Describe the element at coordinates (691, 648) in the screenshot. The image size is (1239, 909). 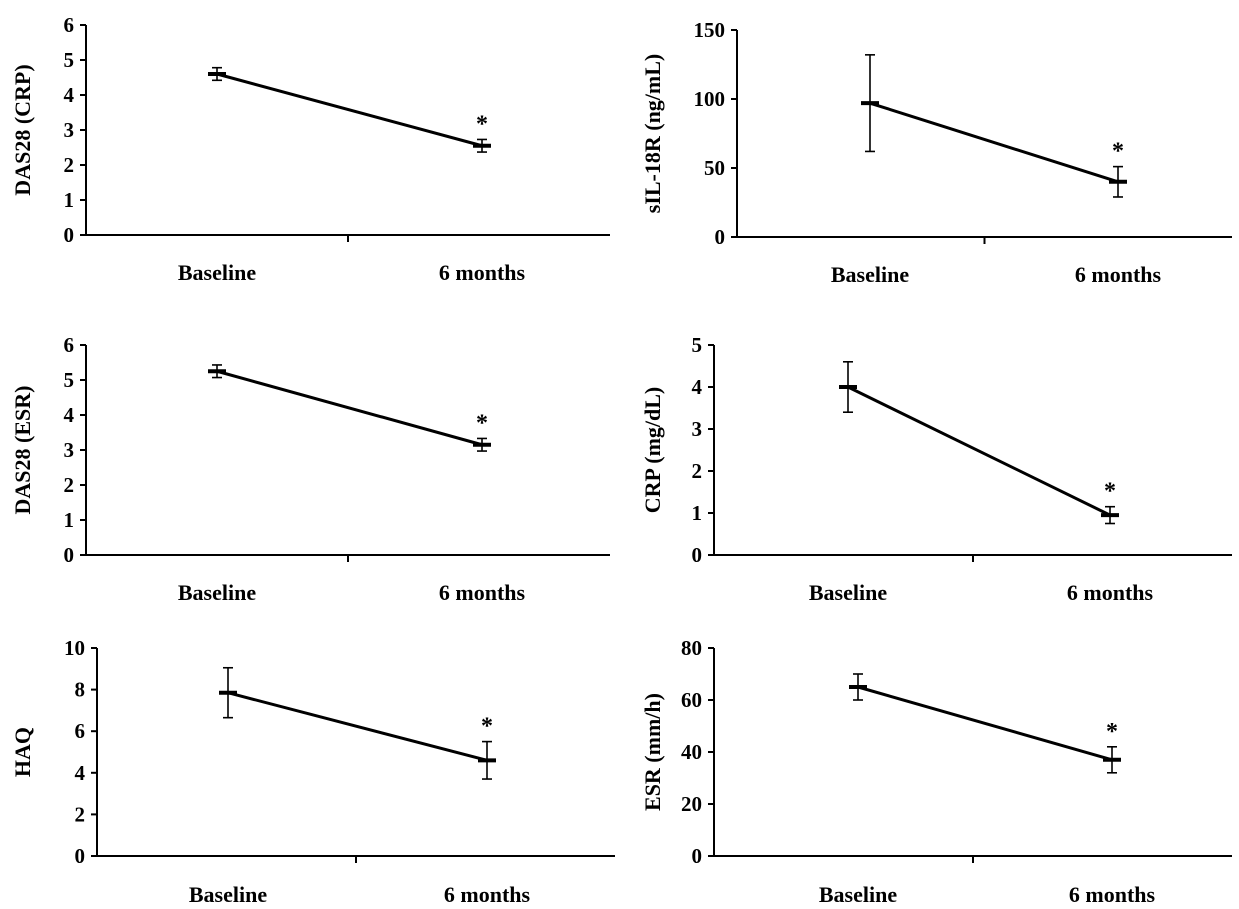
I see `y-tick-label: 80` at that location.